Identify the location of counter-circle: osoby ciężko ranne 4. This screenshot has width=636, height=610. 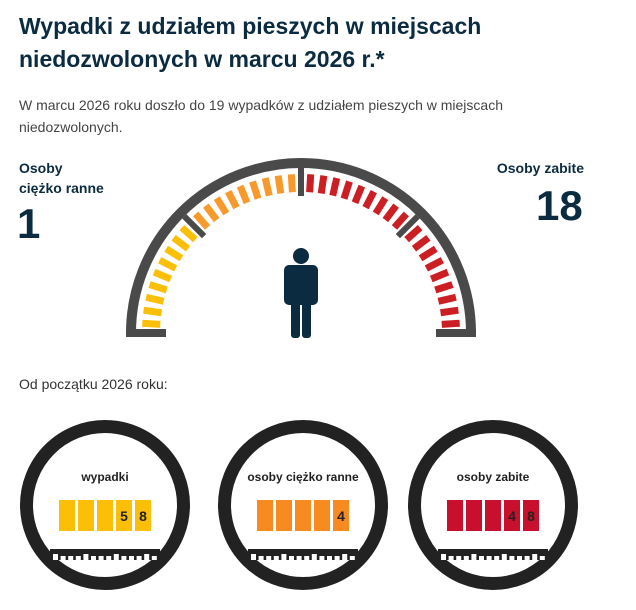
(303, 505).